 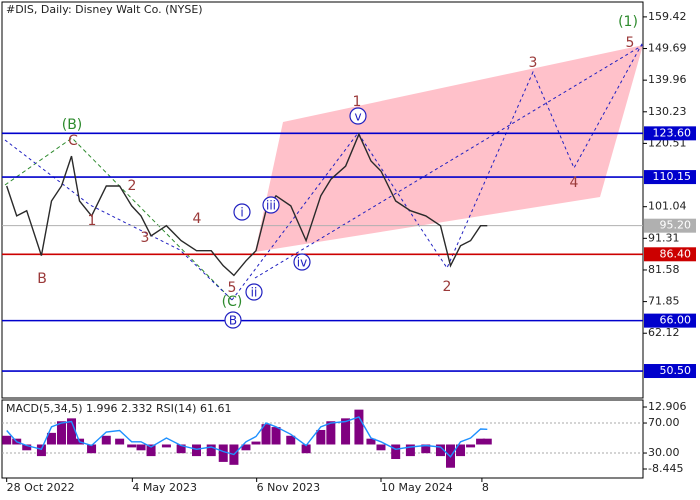 I want to click on indicator-title: MACD(5,34,5) 1.996 2.332 RSI(14) 61.61, so click(x=118, y=408).